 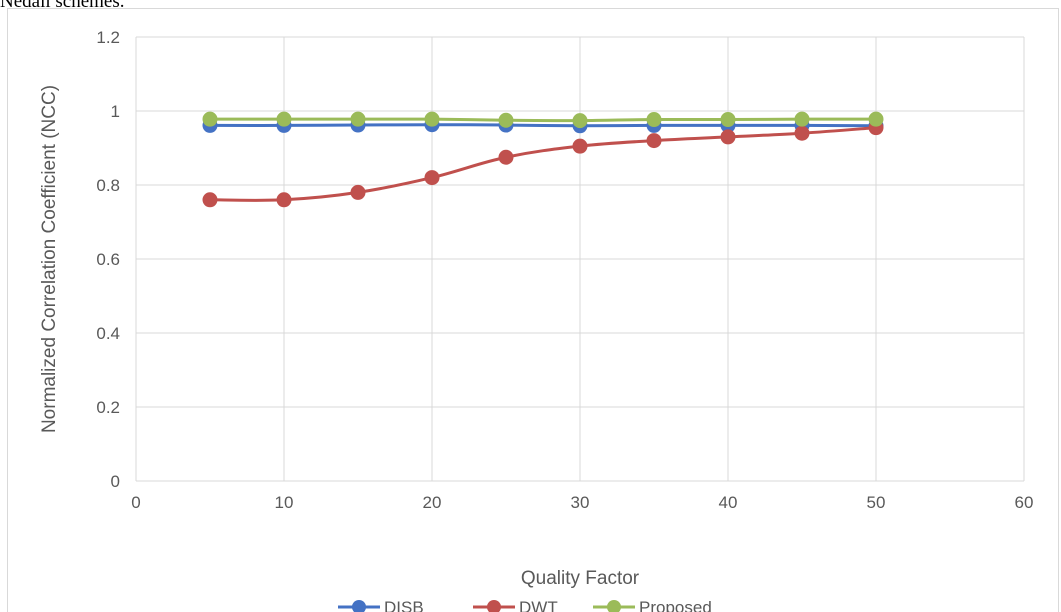 What do you see at coordinates (543, 125) in the screenshot?
I see `series-line-disb` at bounding box center [543, 125].